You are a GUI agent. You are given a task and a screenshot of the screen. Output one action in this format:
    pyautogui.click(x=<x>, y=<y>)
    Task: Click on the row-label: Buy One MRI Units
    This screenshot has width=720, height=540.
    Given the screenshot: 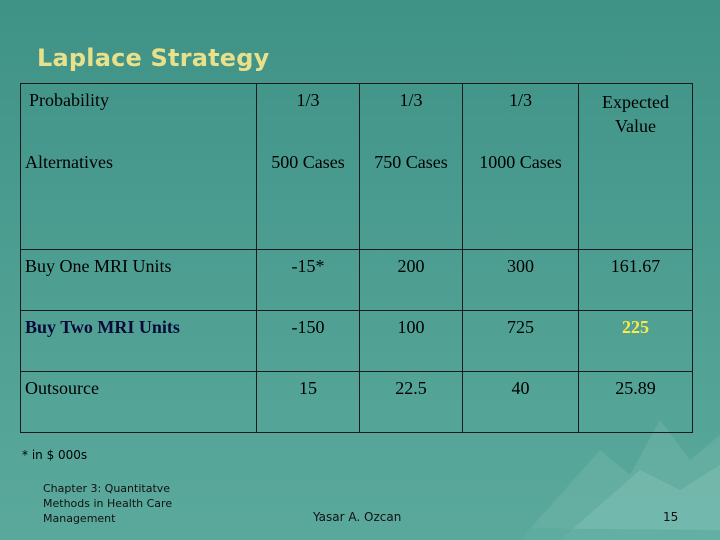 What is the action you would take?
    pyautogui.click(x=98, y=266)
    